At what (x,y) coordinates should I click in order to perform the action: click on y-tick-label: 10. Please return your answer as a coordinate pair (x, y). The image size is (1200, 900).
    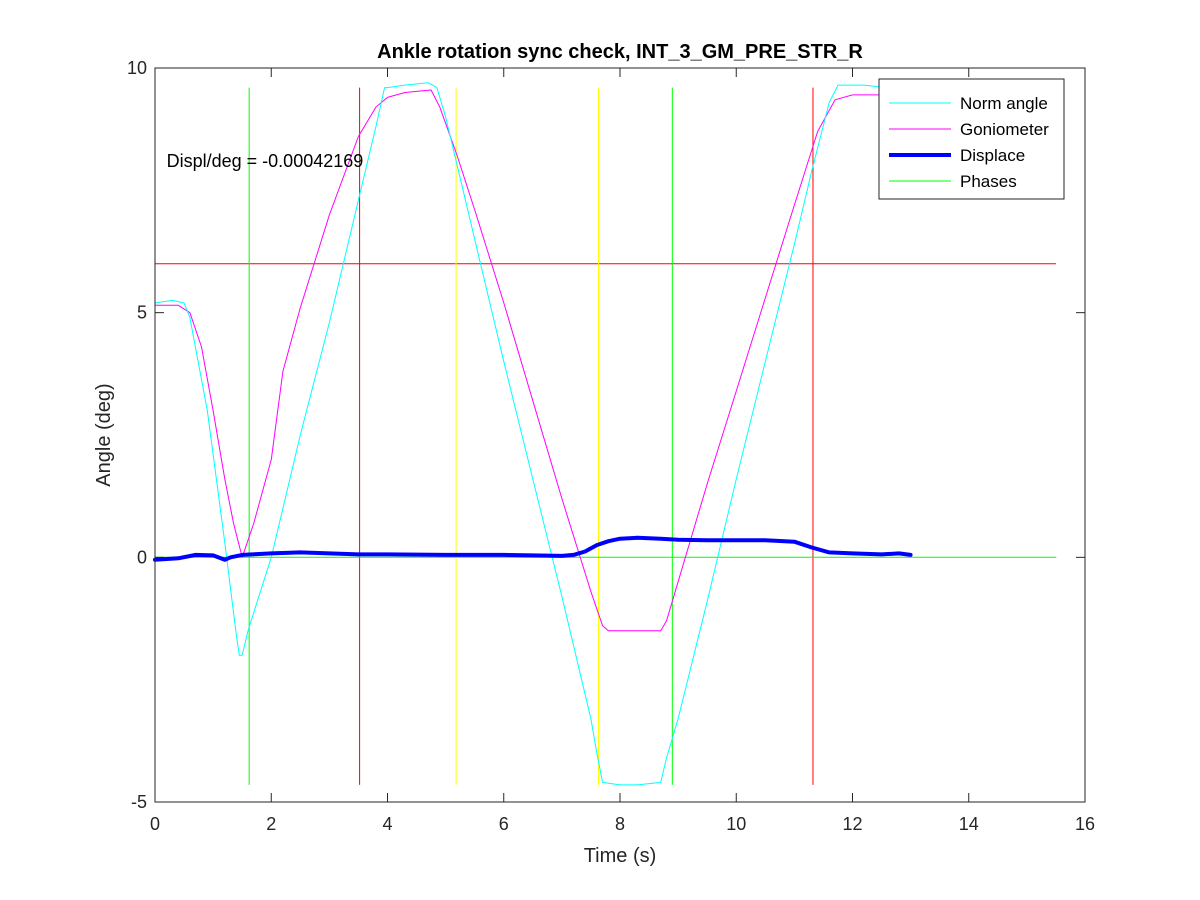
    Looking at the image, I should click on (137, 68).